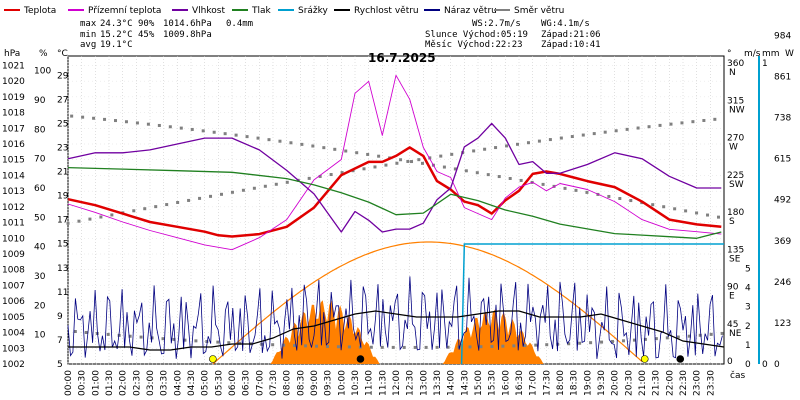 This screenshot has height=400, width=800. What do you see at coordinates (13, 66) in the screenshot?
I see `y-pressure-tick: 1021` at bounding box center [13, 66].